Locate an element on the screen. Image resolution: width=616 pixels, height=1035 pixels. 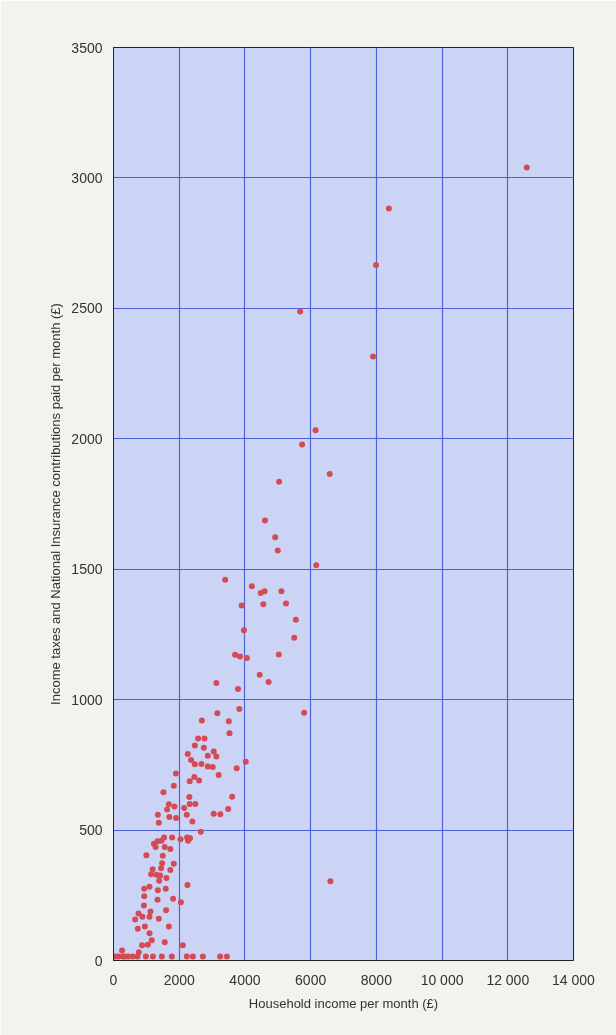
y-tick-label: 0 is located at coordinates (98, 960).